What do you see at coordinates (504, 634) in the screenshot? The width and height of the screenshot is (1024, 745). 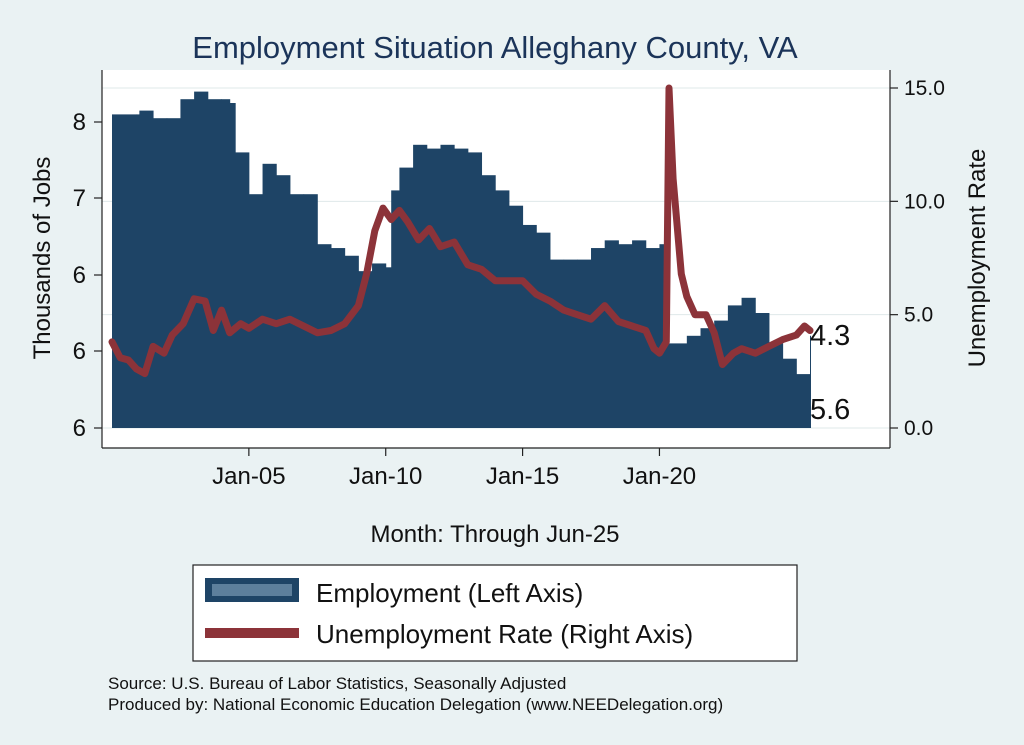 I see `legend-label-unemployment: Unemployment Rate (Right Axis)` at bounding box center [504, 634].